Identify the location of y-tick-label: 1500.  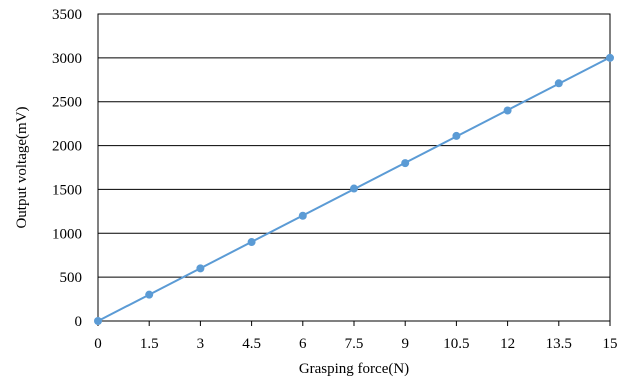
(67, 190).